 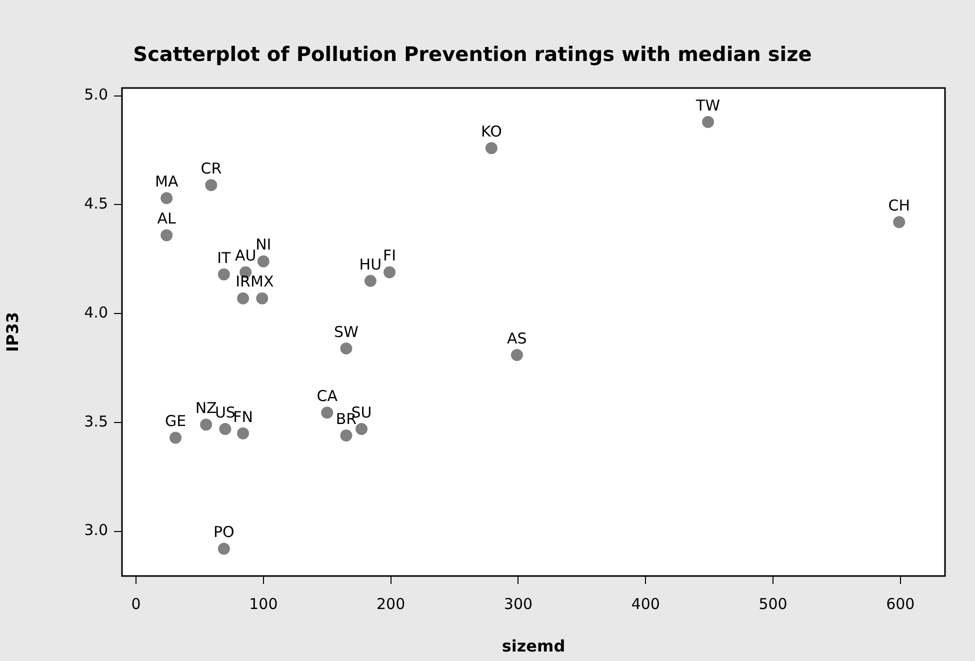 I want to click on x-tick-label: 0, so click(x=136, y=603).